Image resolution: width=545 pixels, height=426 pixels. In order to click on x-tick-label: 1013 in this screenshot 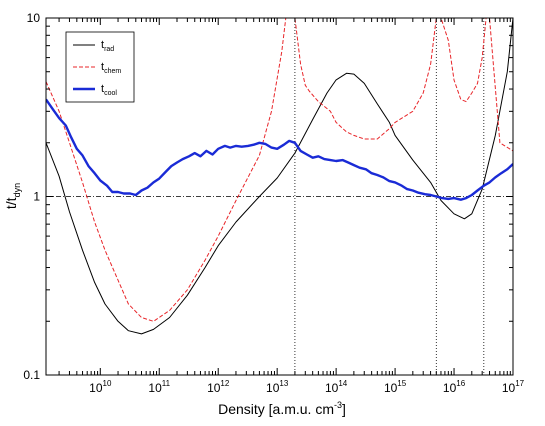, I will do `click(277, 387)`.